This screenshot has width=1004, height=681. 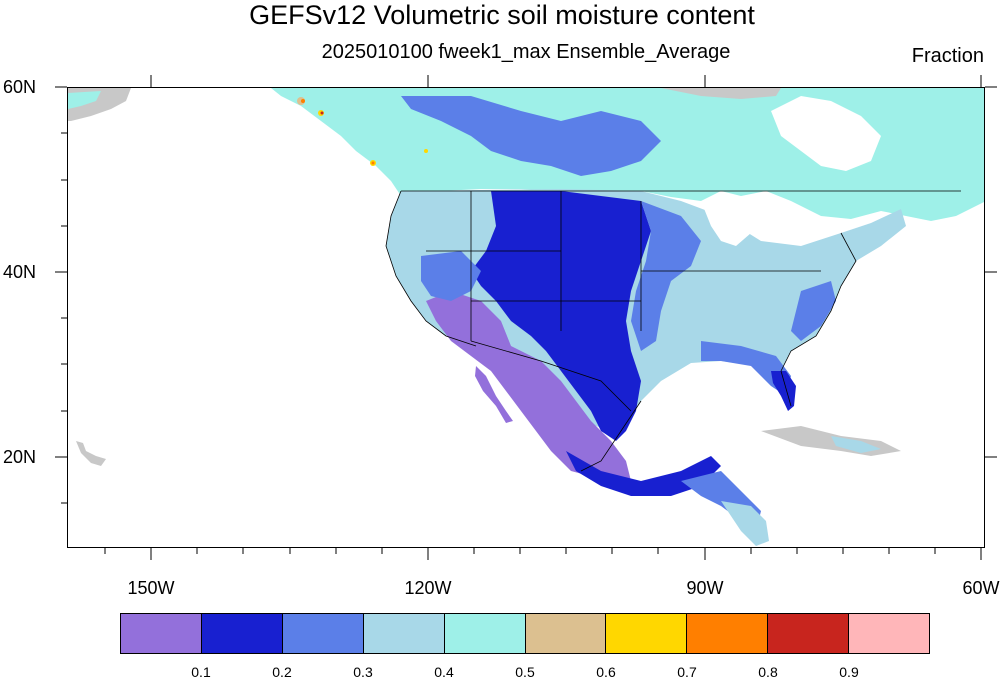 What do you see at coordinates (363, 672) in the screenshot?
I see `colorbar-label-0-3: 0.3` at bounding box center [363, 672].